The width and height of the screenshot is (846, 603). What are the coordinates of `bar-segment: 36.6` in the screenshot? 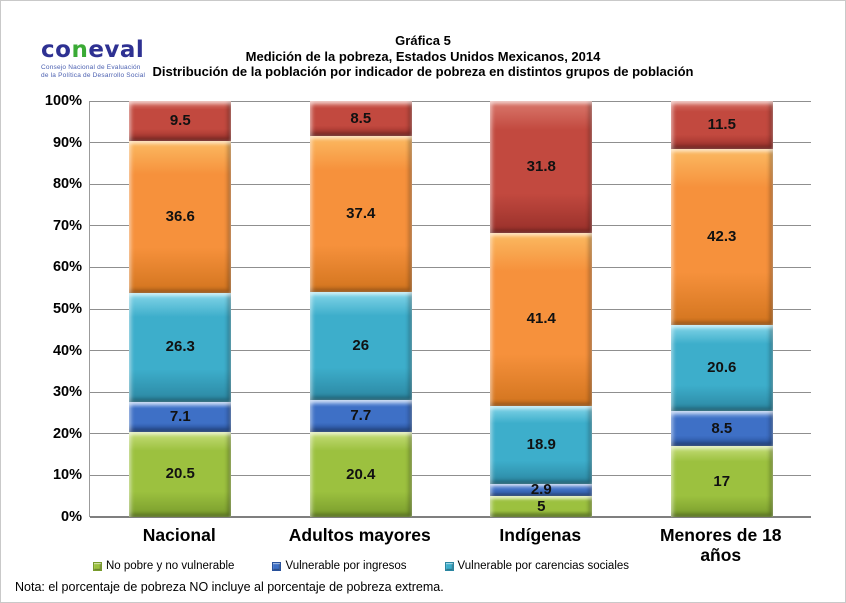 It's located at (180, 216).